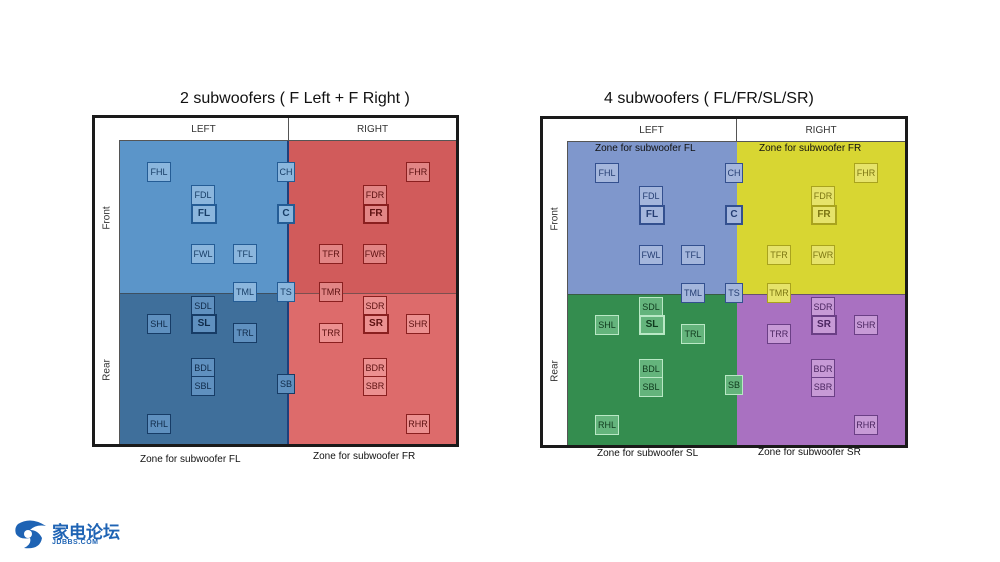  What do you see at coordinates (86, 532) in the screenshot?
I see `logo-name: 家电论坛` at bounding box center [86, 532].